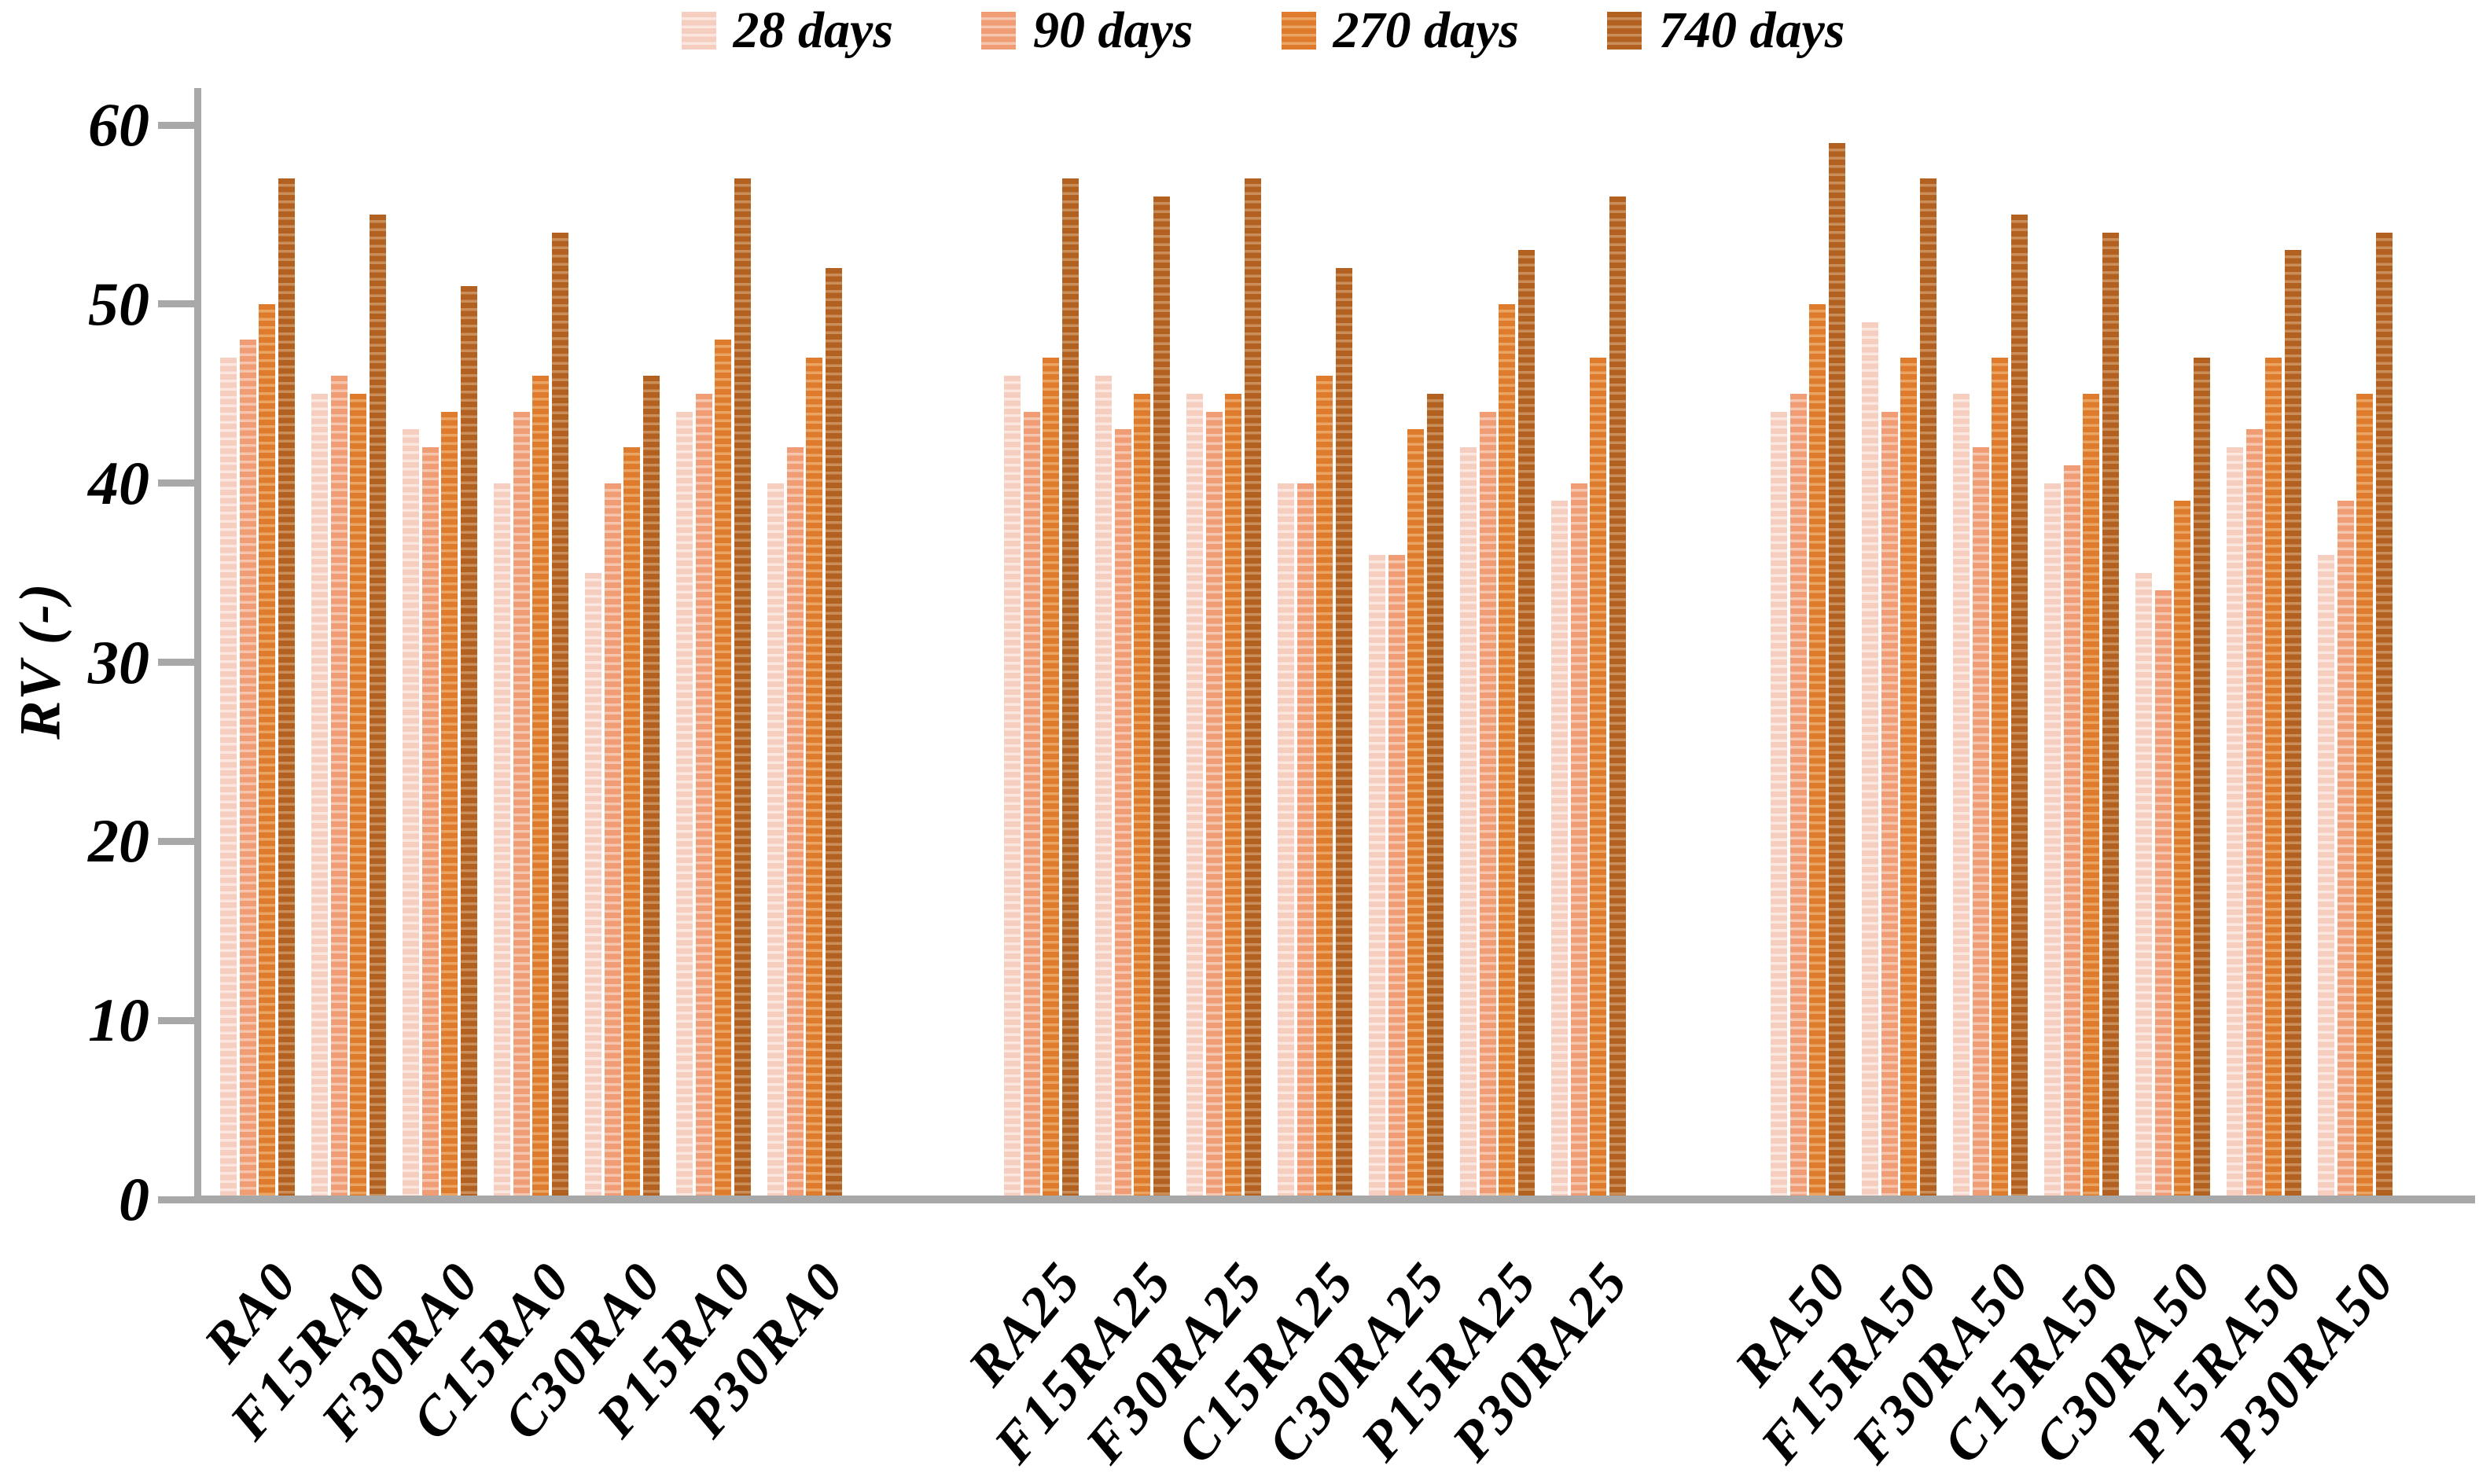 This screenshot has height=1484, width=2479. Describe the element at coordinates (723, 769) in the screenshot. I see `bar-p15ra0-270days` at that location.